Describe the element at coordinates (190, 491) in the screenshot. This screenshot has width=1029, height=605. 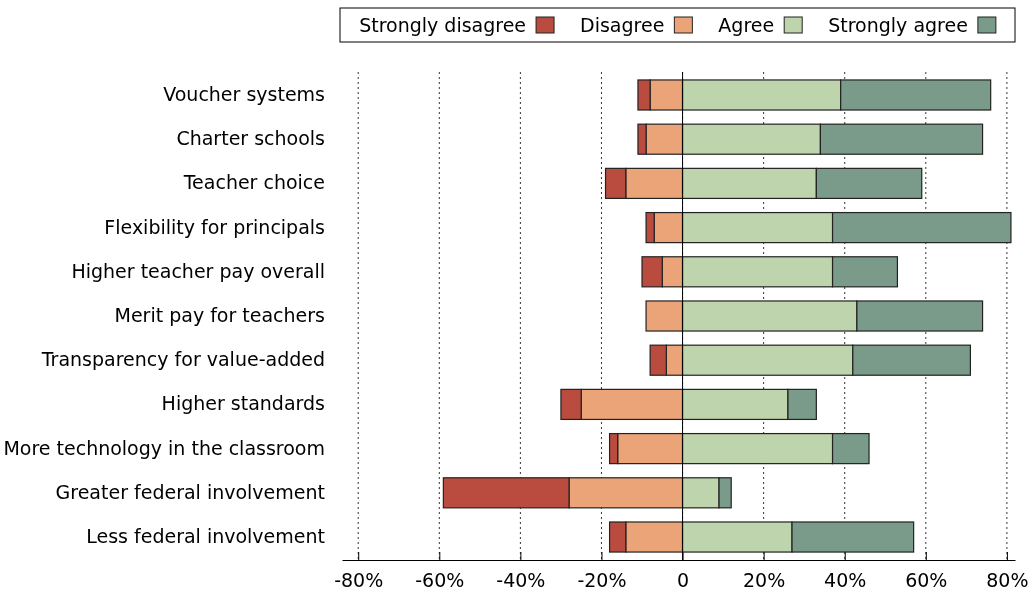
I see `y-tick-label: Greater federal involvement` at that location.